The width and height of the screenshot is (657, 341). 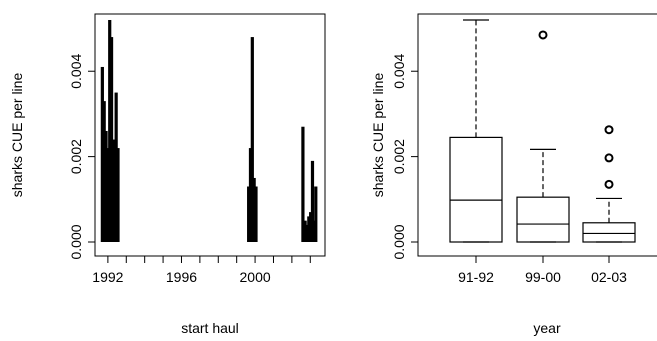 I want to click on right-x-axis-label: year, so click(x=547, y=328).